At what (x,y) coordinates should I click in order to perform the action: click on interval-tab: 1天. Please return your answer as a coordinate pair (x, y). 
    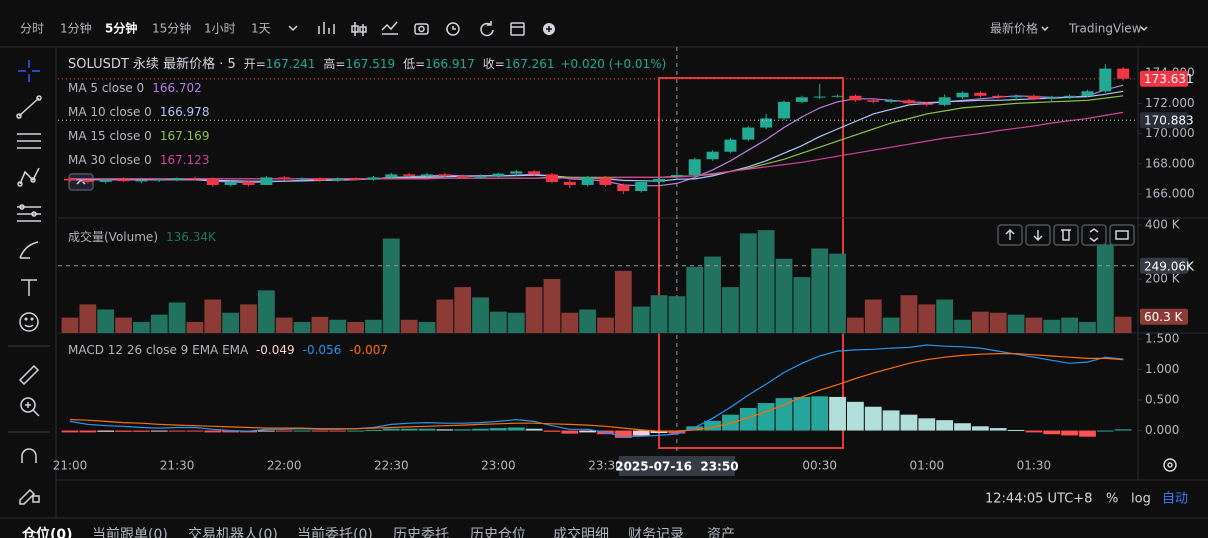
    Looking at the image, I should click on (261, 29).